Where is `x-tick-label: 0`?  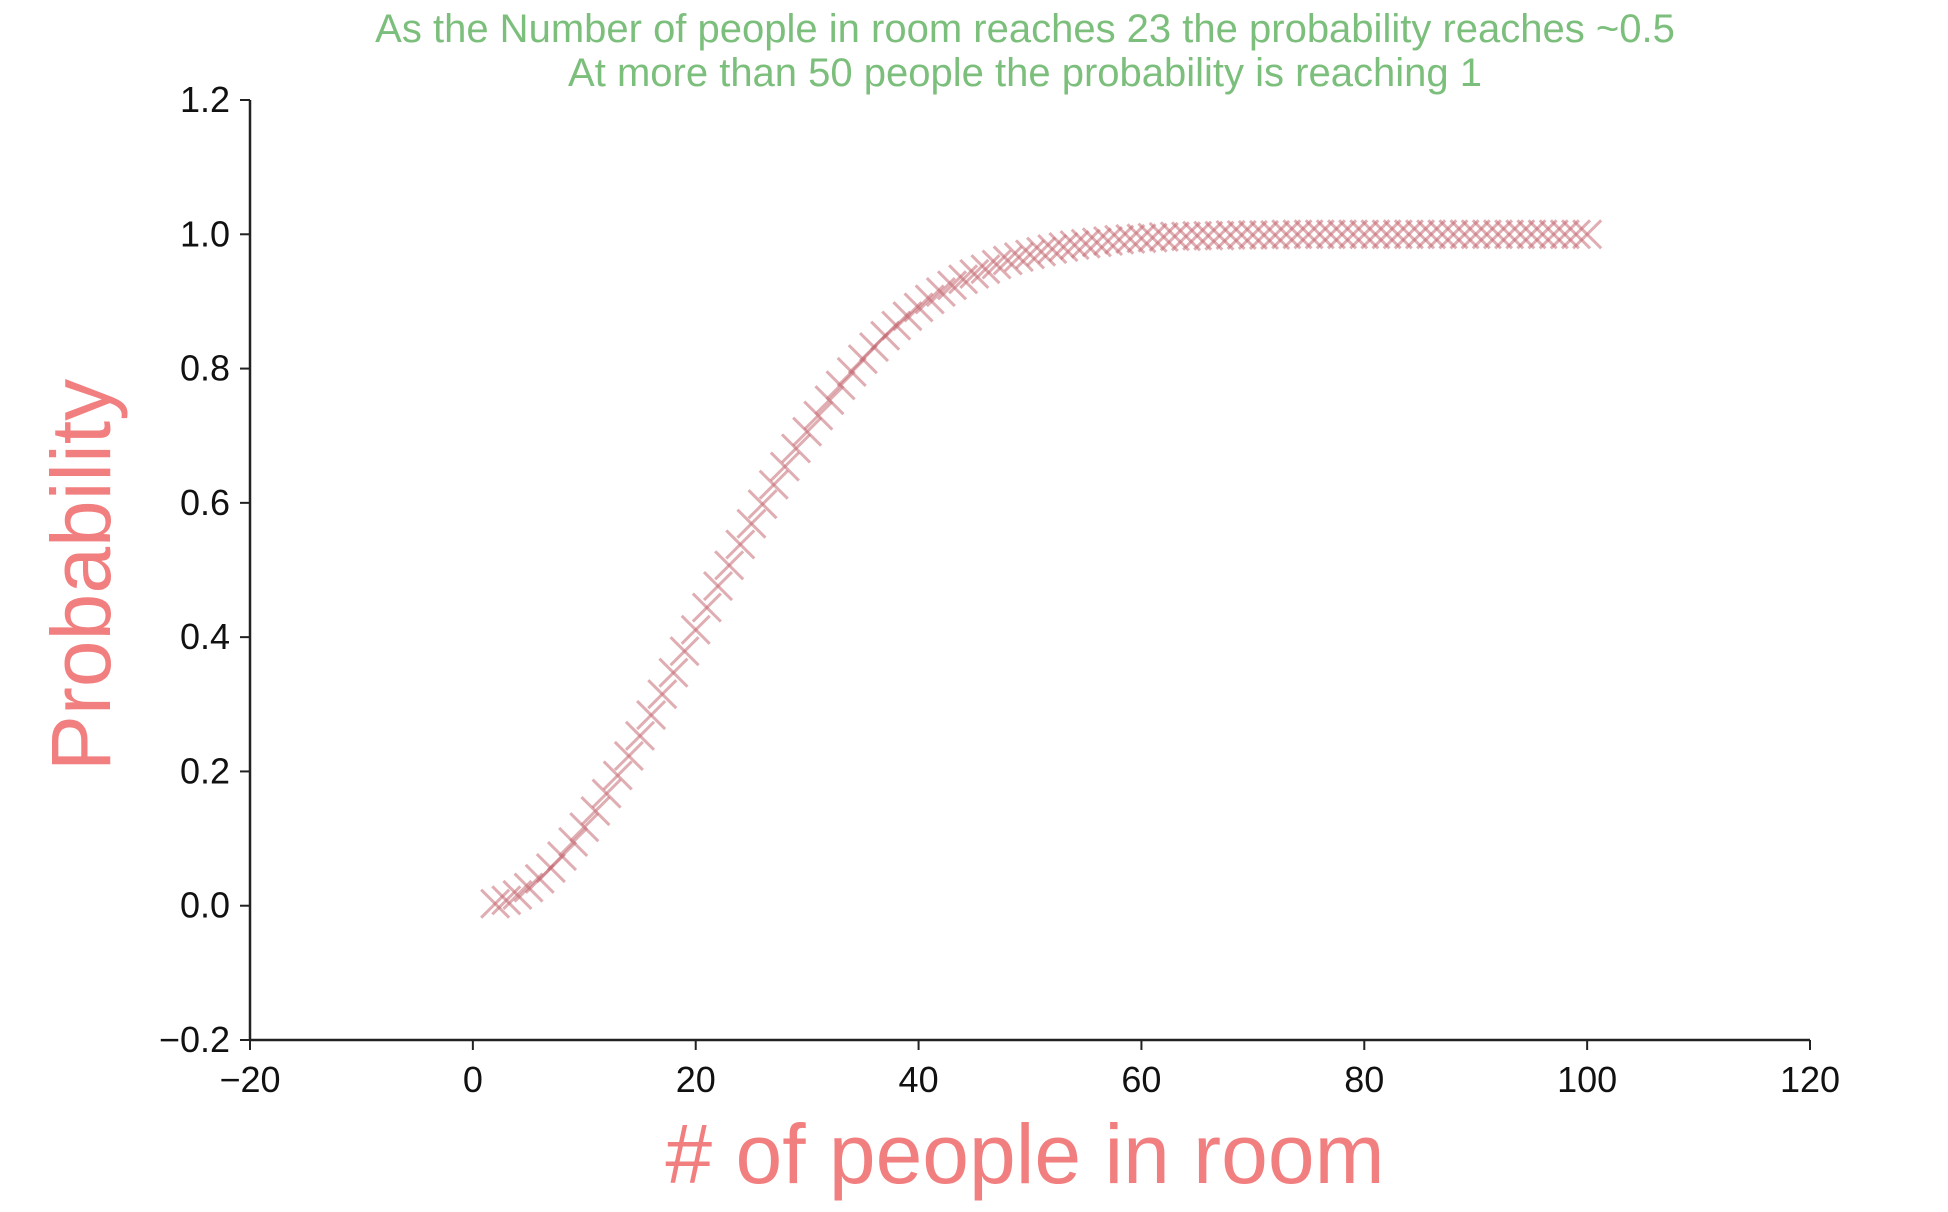
x-tick-label: 0 is located at coordinates (473, 1079).